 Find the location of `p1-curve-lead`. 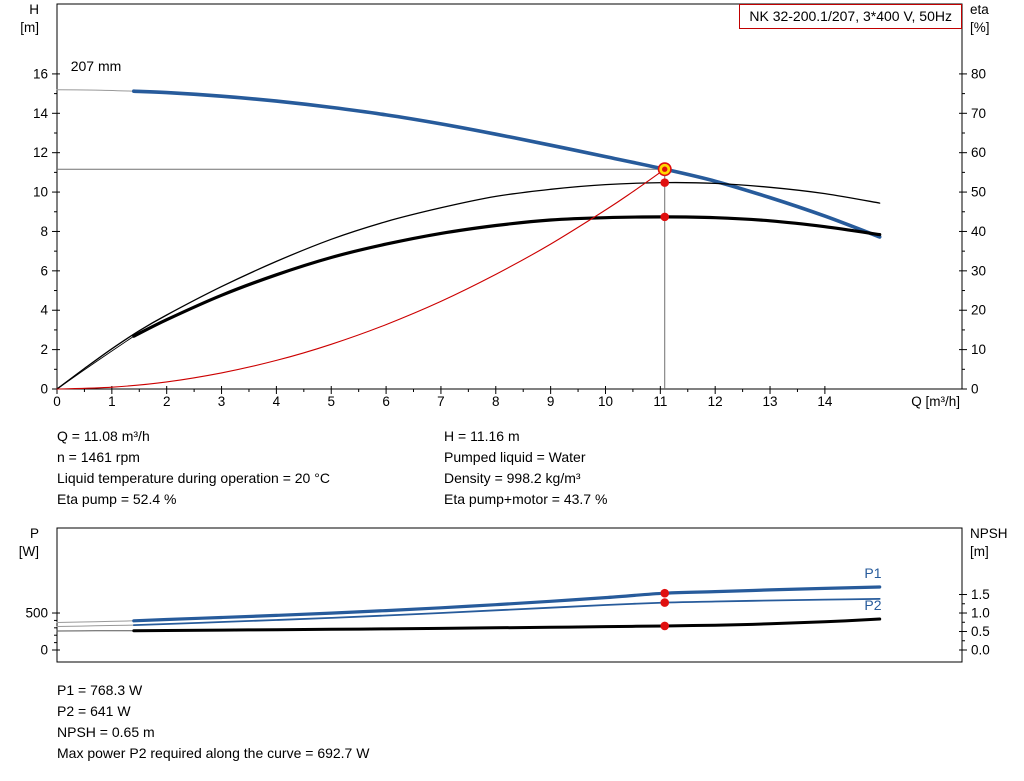

p1-curve-lead is located at coordinates (95, 621).